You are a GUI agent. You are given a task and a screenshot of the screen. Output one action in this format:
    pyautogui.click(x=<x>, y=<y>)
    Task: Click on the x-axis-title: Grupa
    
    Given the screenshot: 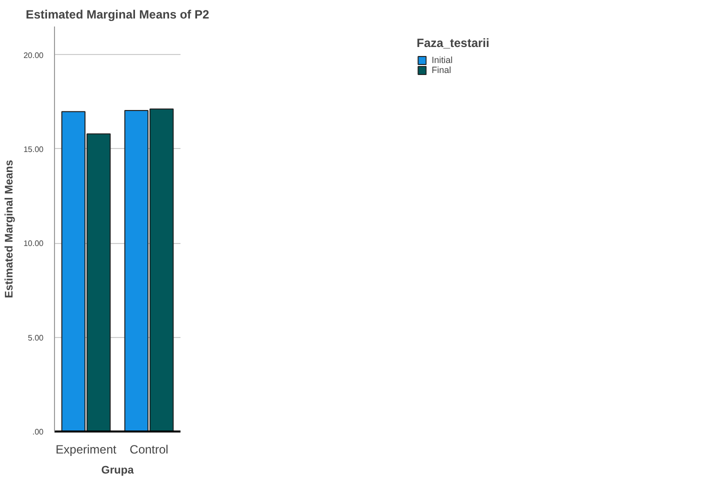 What is the action you would take?
    pyautogui.click(x=118, y=470)
    